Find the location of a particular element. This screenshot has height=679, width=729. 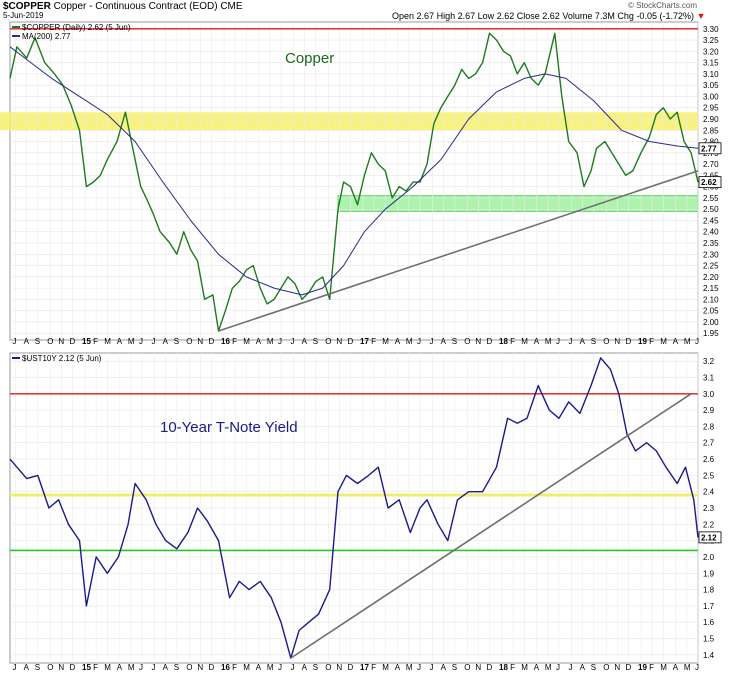

y-tick-label: 2.10 is located at coordinates (711, 299).